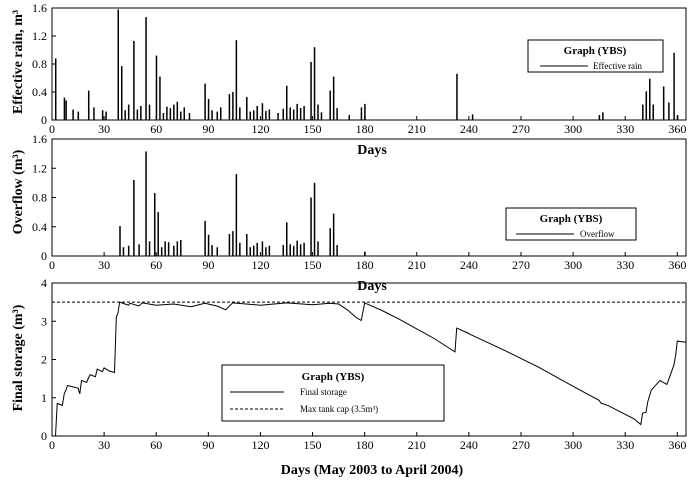 This screenshot has width=695, height=483. Describe the element at coordinates (372, 470) in the screenshot. I see `panel3-x-axis-title: Days (May 2003 to April 2004)` at that location.